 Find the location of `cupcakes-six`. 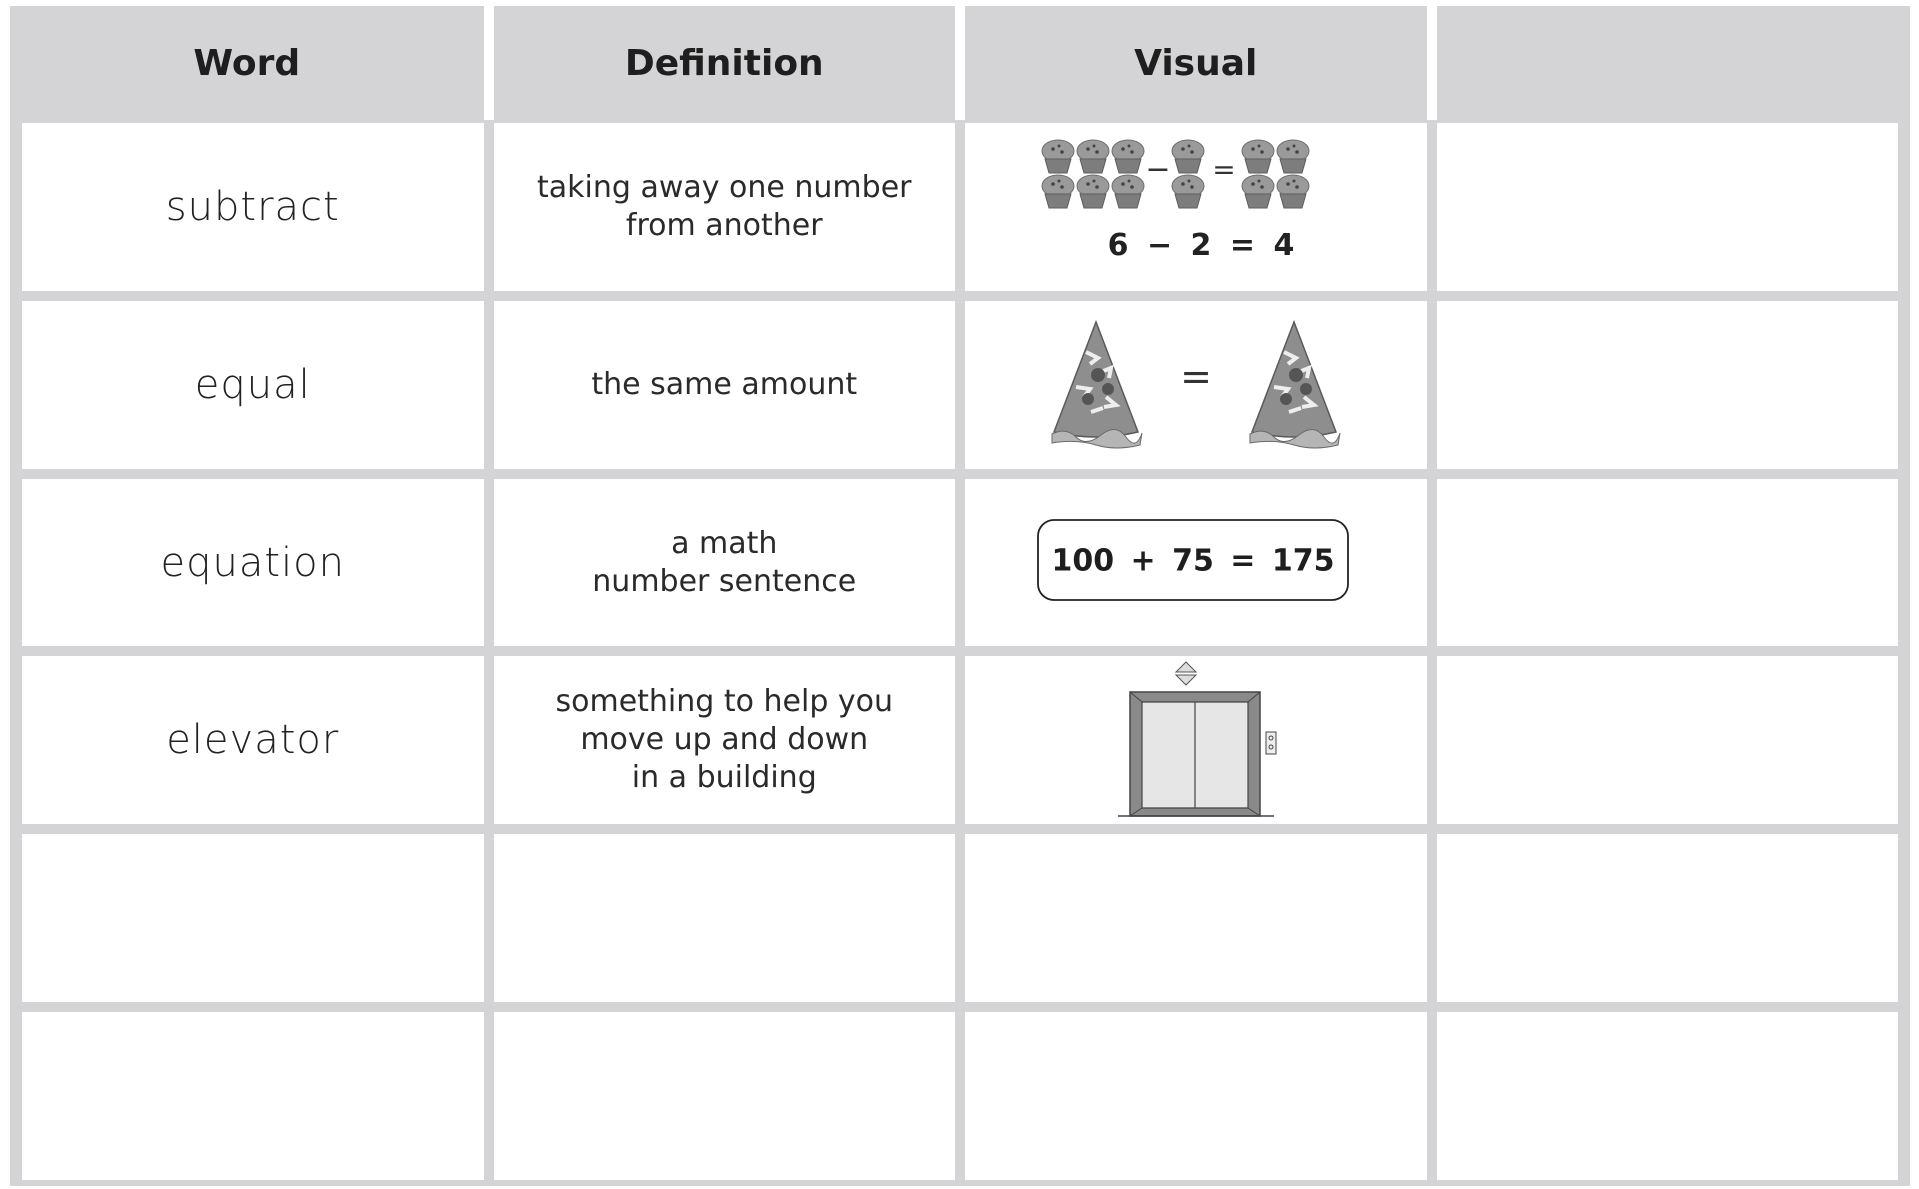

cupcakes-six is located at coordinates (1093, 174).